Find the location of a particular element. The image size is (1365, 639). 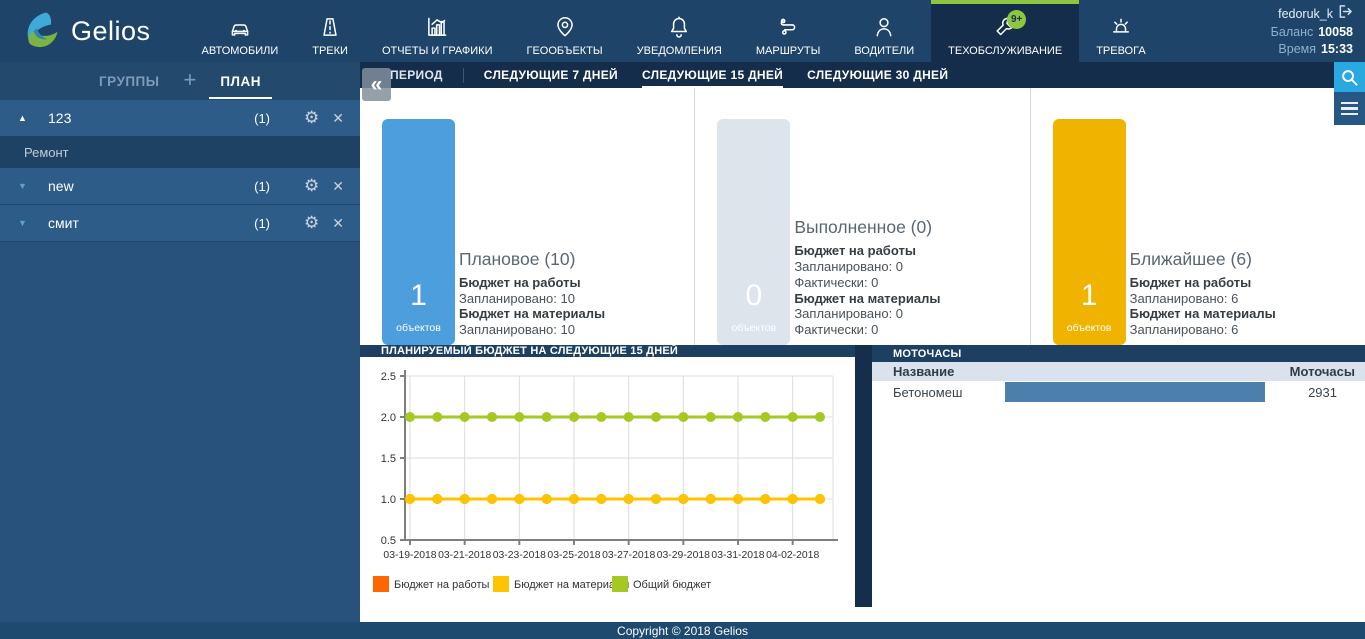

car-icon is located at coordinates (240, 27).